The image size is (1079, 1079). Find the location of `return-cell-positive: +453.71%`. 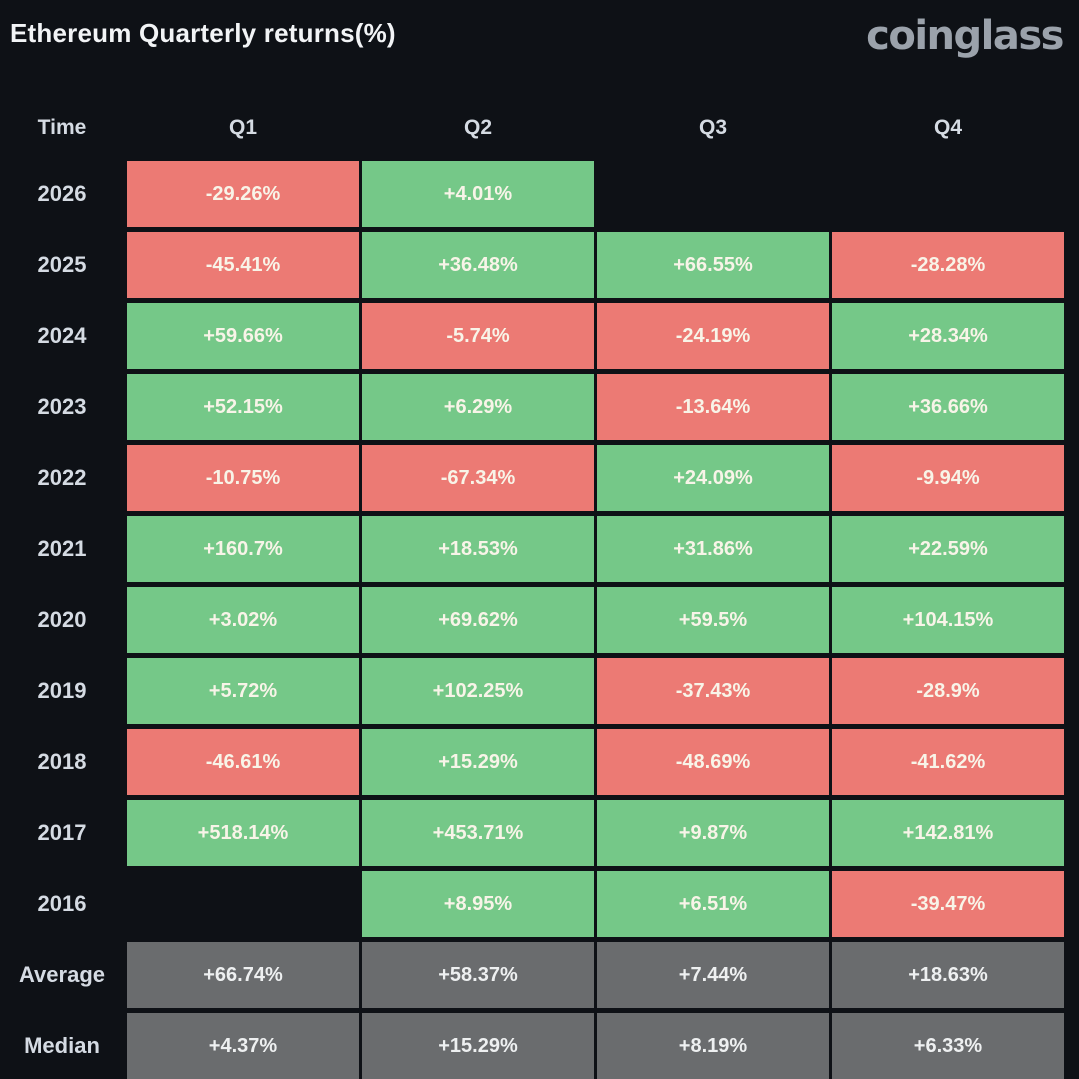

return-cell-positive: +453.71% is located at coordinates (478, 833).